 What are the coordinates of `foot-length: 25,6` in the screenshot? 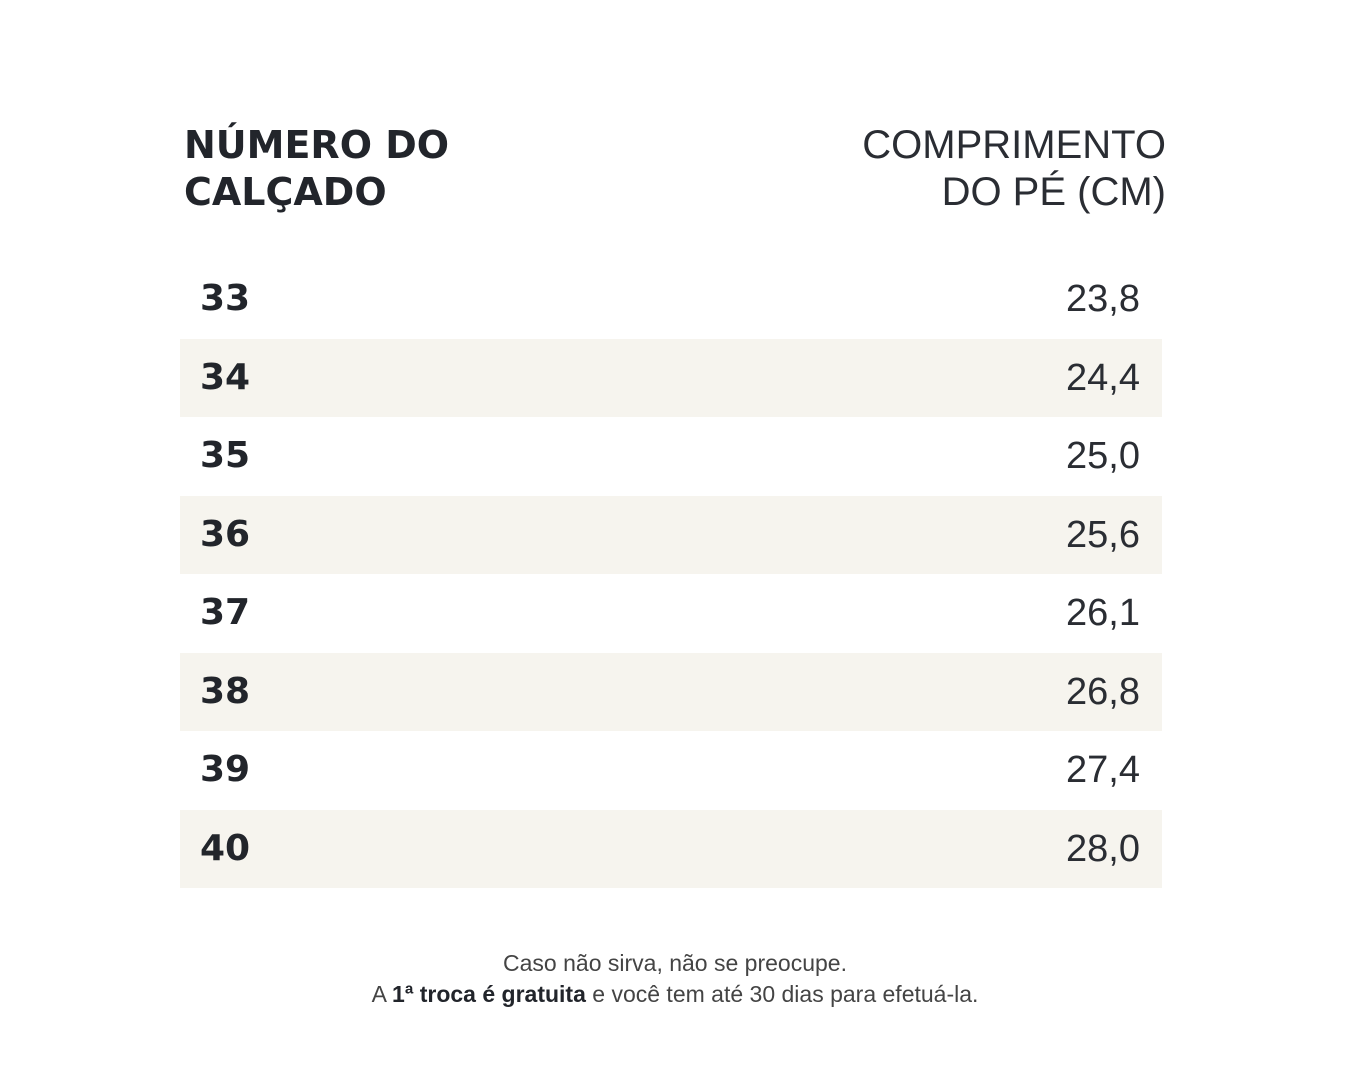 It's located at (1103, 534).